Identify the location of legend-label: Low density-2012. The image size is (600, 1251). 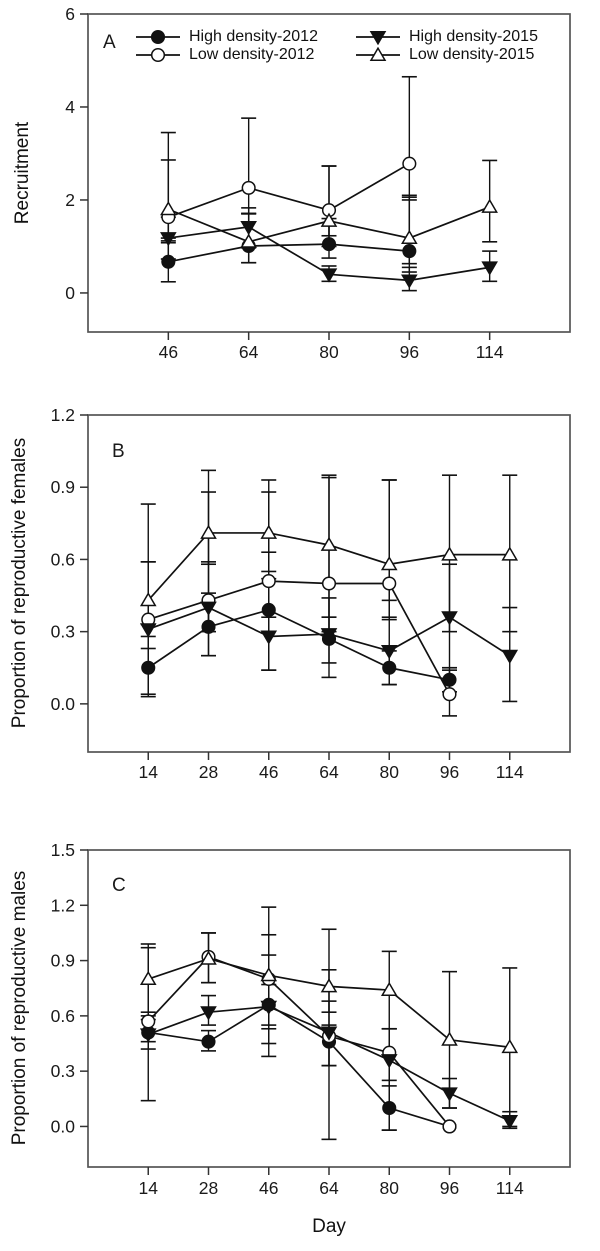
(252, 54).